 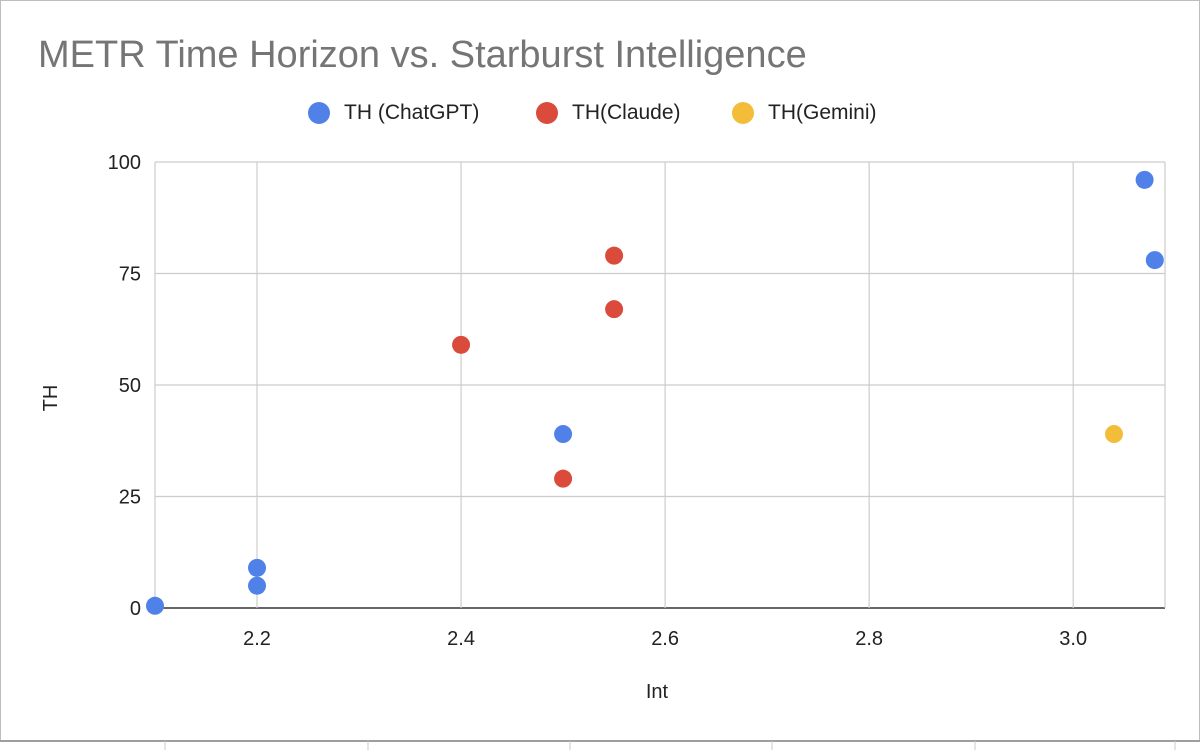 What do you see at coordinates (412, 112) in the screenshot?
I see `legend-label-chatgpt: TH (ChatGPT)` at bounding box center [412, 112].